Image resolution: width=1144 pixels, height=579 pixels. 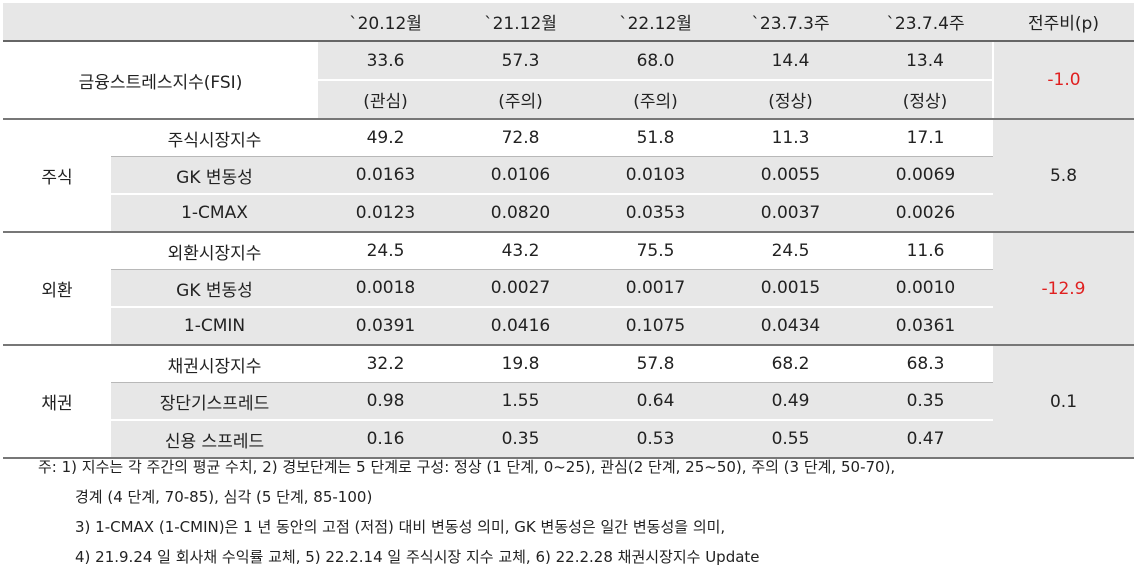 I want to click on header-col: `23.7.4주, so click(x=925, y=22).